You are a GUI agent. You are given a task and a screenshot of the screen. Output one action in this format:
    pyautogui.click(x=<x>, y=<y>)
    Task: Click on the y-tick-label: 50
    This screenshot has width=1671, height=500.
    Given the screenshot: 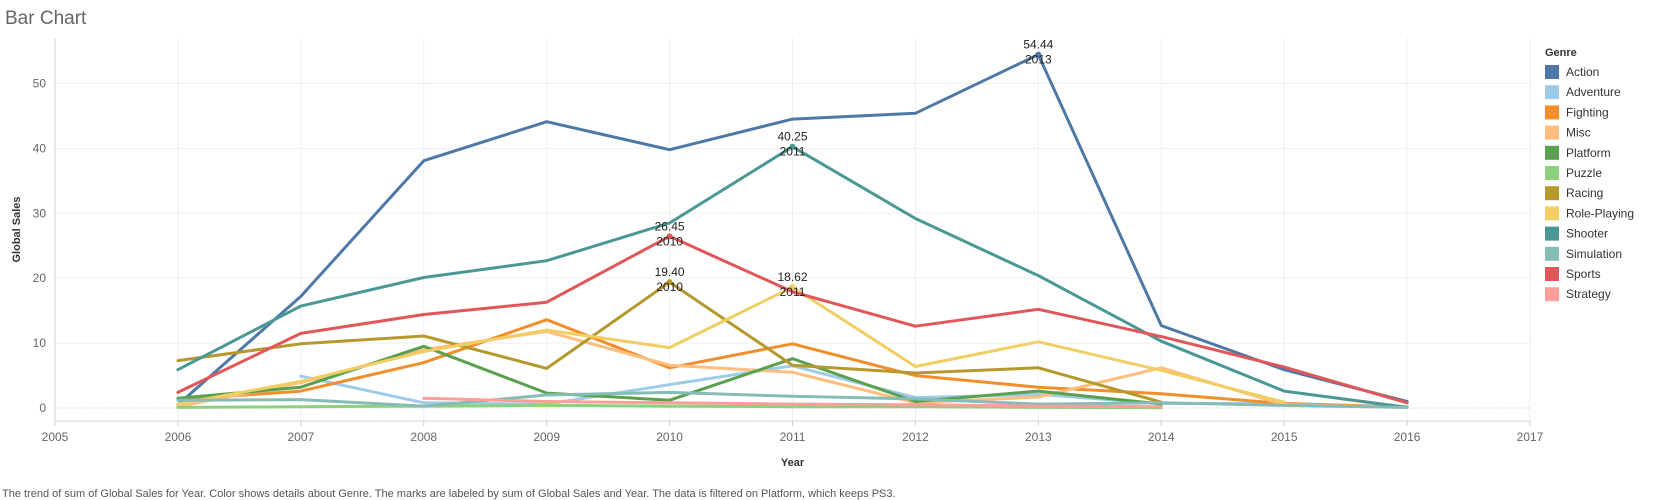 What is the action you would take?
    pyautogui.click(x=40, y=83)
    